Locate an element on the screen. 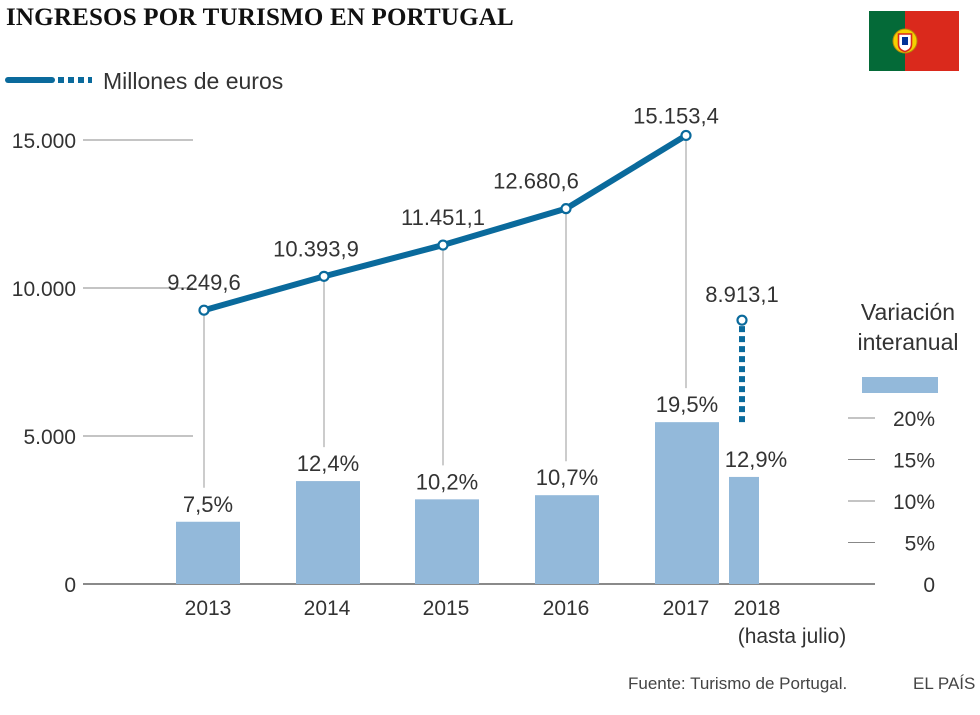 This screenshot has width=980, height=715. x-axis-category-label: 2013 is located at coordinates (208, 608).